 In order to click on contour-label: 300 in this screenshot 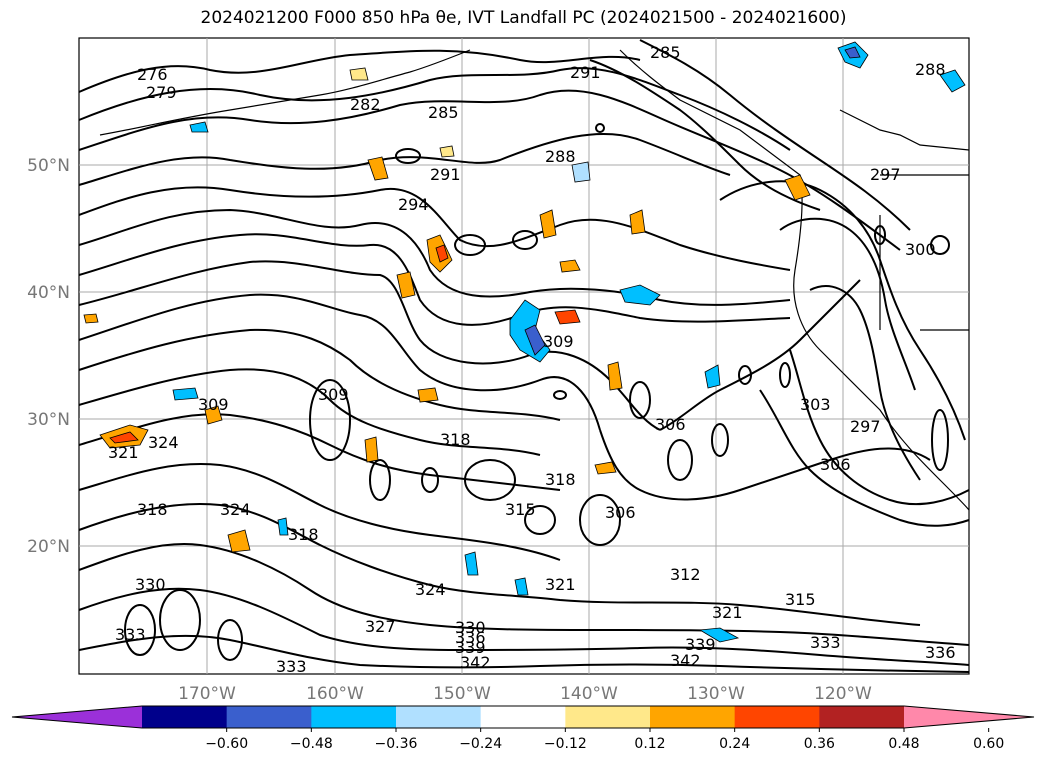, I will do `click(920, 249)`.